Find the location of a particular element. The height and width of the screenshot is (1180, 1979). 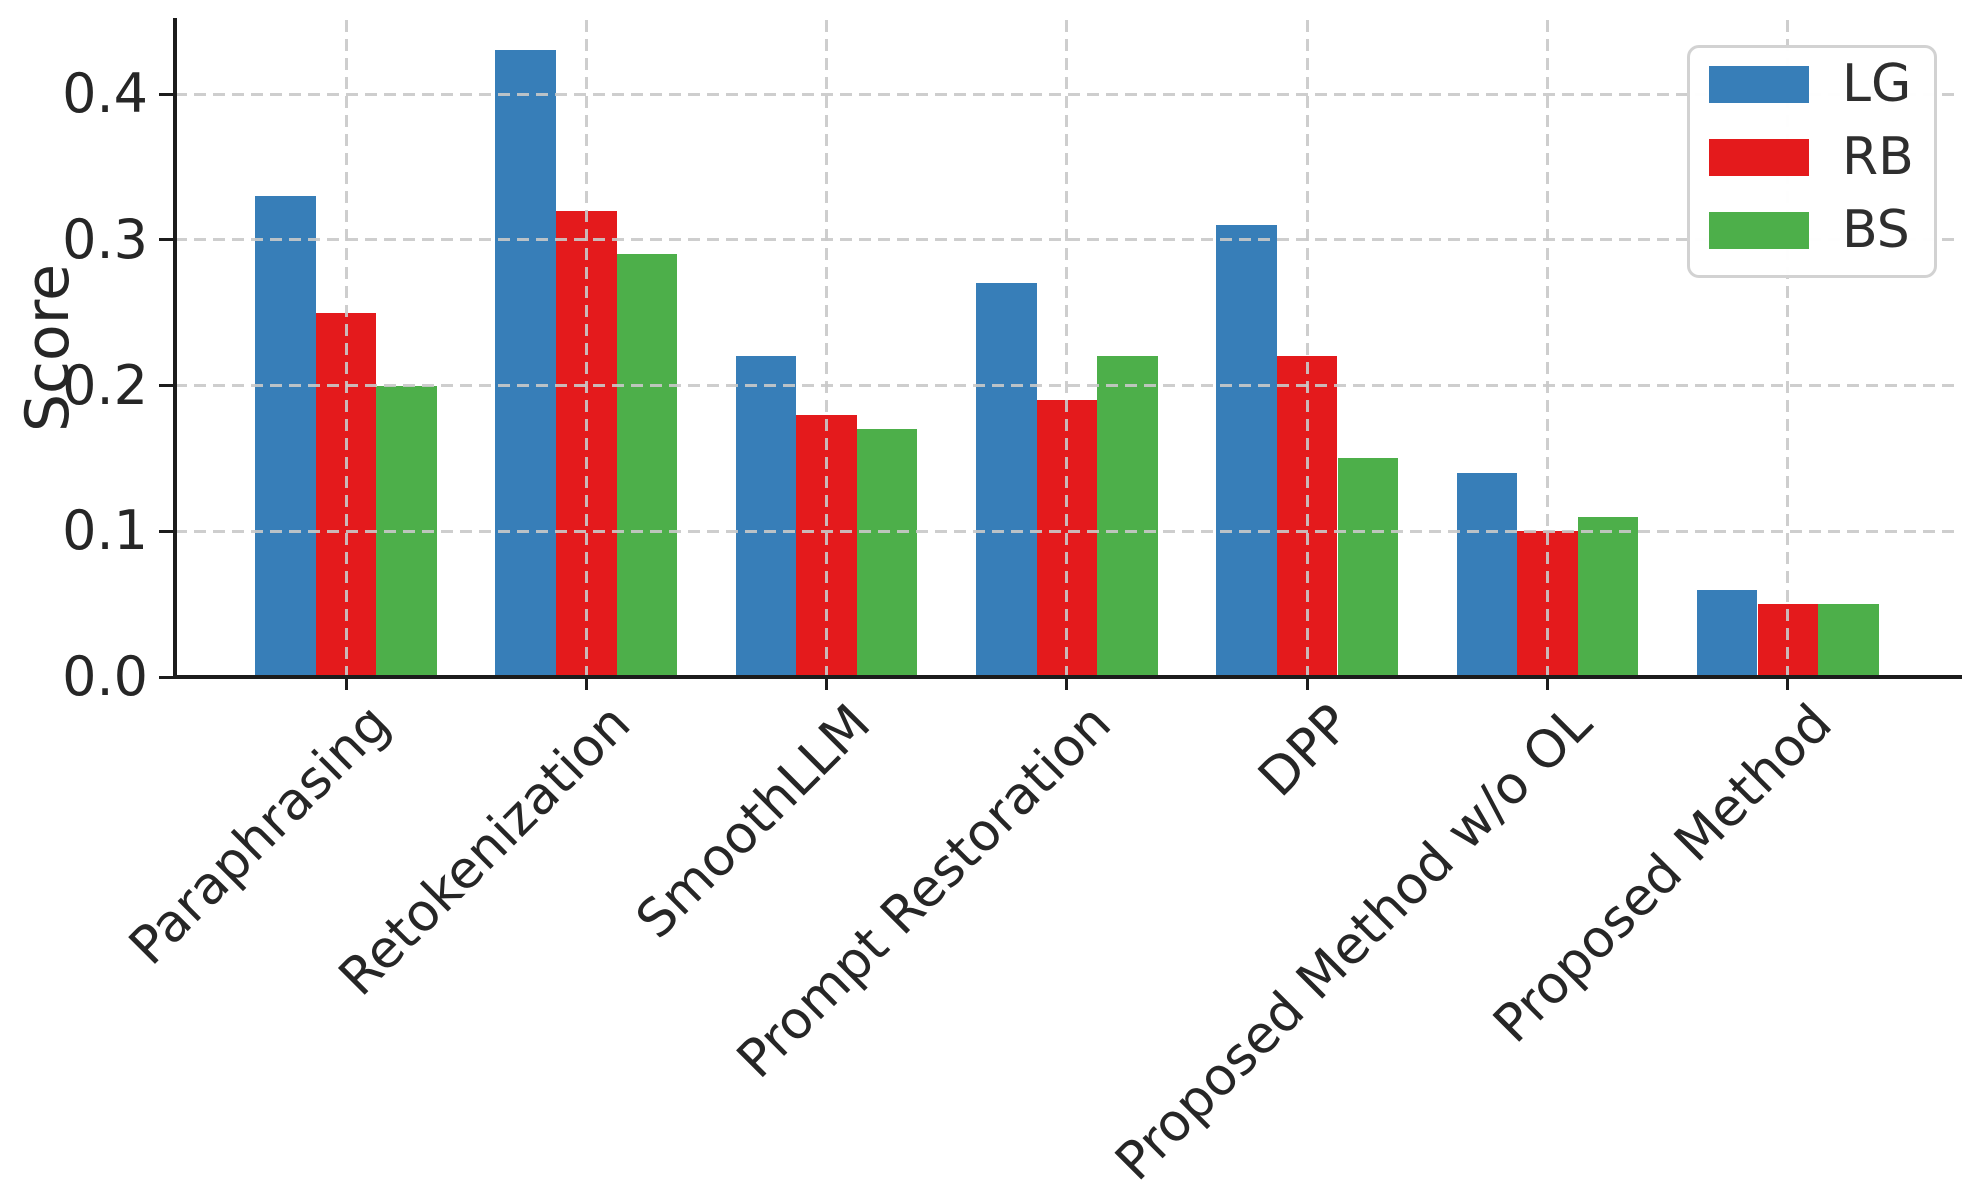

y-tick-label: 0.4 is located at coordinates (105, 93).